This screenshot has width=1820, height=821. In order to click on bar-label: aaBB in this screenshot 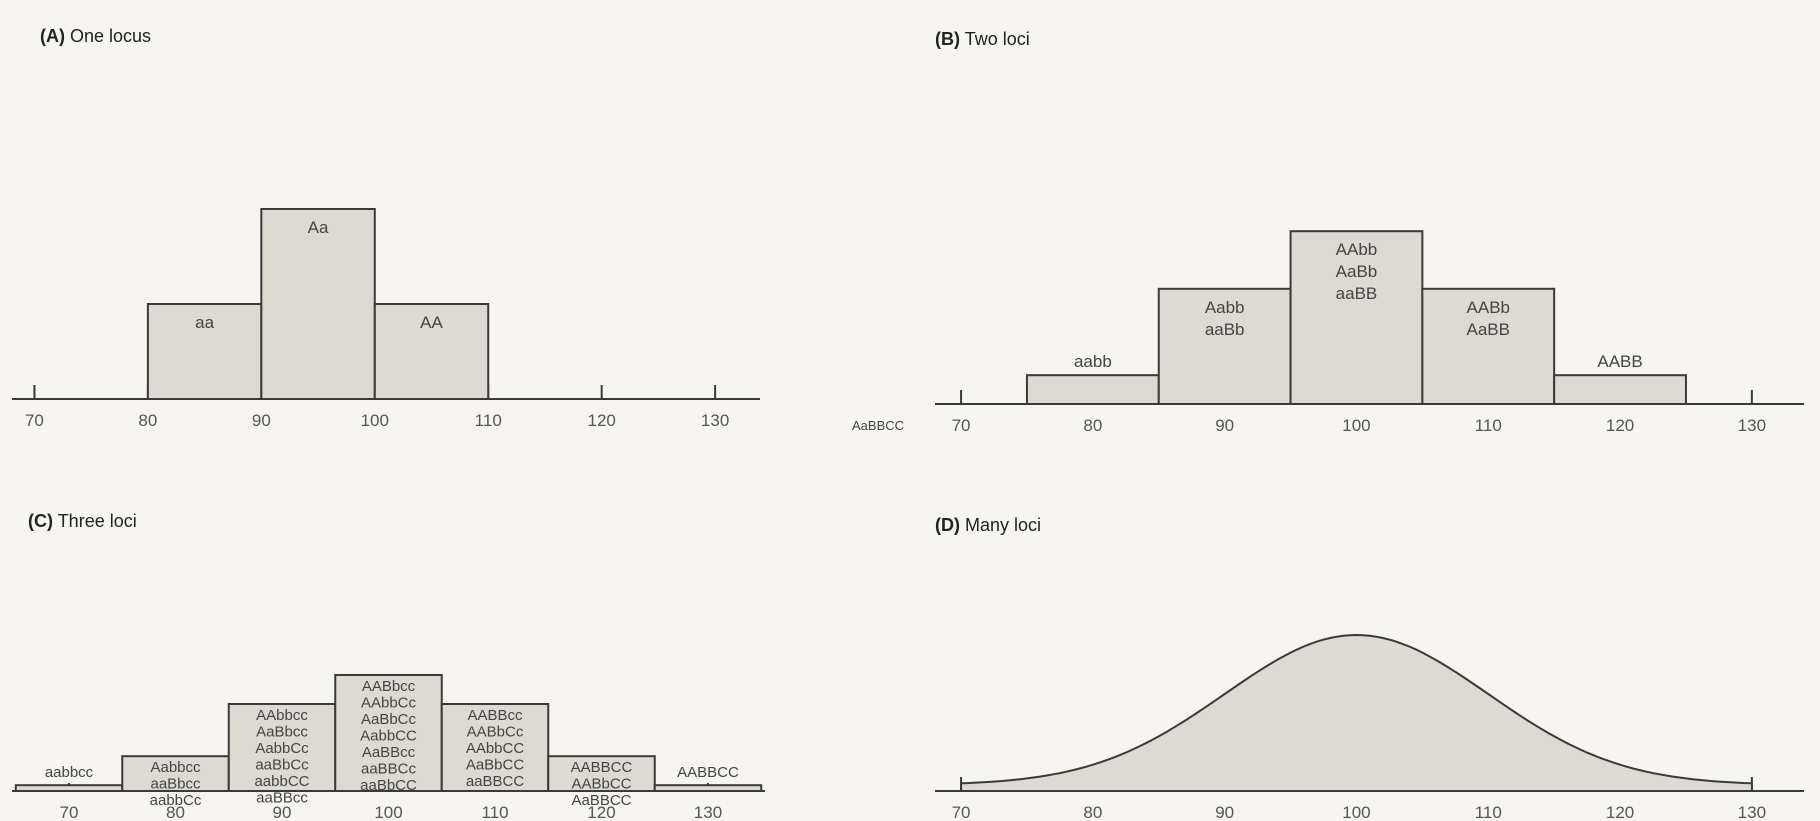, I will do `click(1357, 293)`.